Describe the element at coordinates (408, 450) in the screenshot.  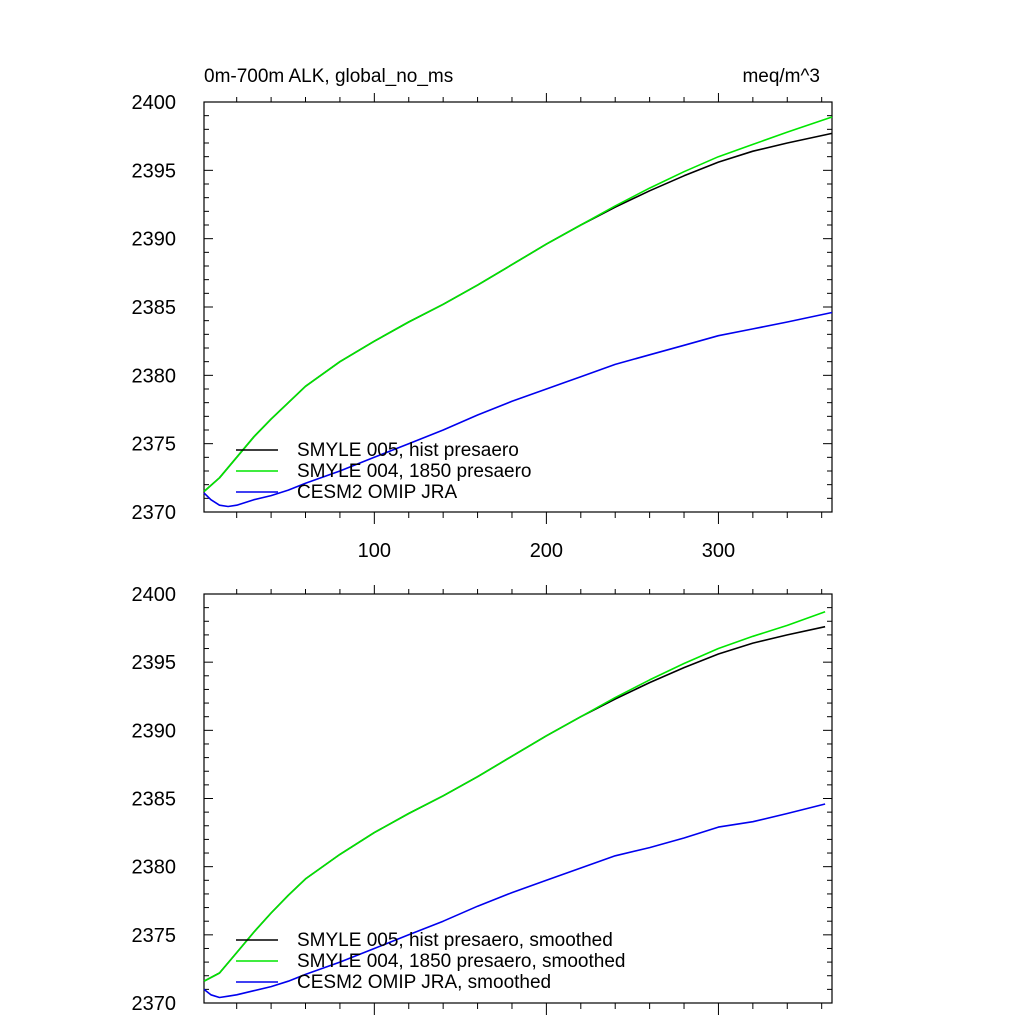
I see `legend-label-0: SMYLE 005, hist presaero` at that location.